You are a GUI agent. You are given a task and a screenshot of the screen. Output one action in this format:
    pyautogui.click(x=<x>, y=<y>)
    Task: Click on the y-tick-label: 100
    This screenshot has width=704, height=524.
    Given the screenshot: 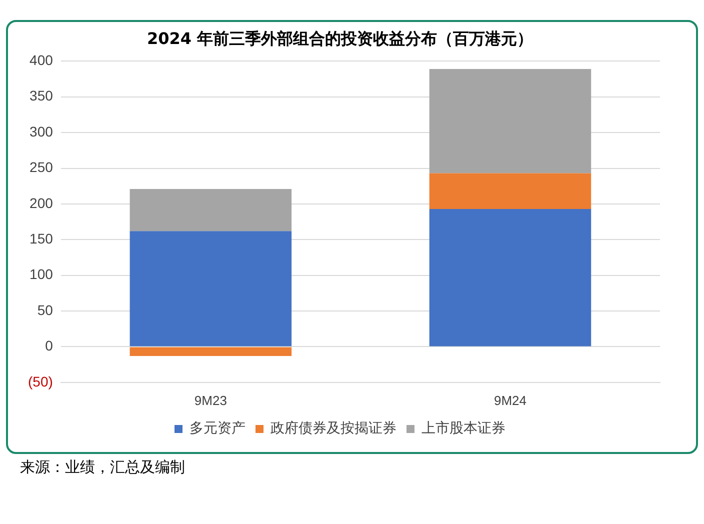 What is the action you would take?
    pyautogui.click(x=42, y=274)
    